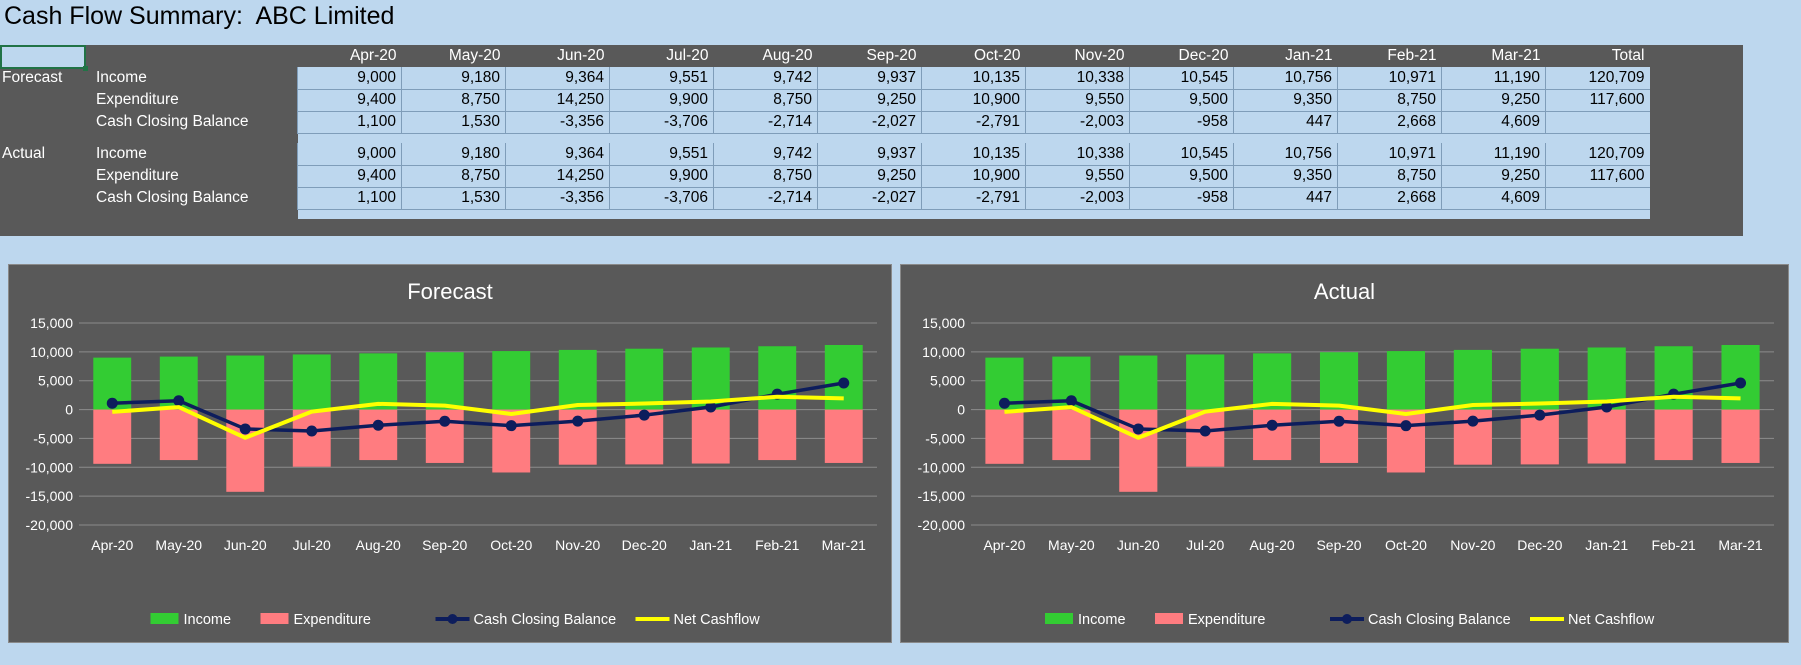  I want to click on month-header: Feb-21, so click(1412, 55).